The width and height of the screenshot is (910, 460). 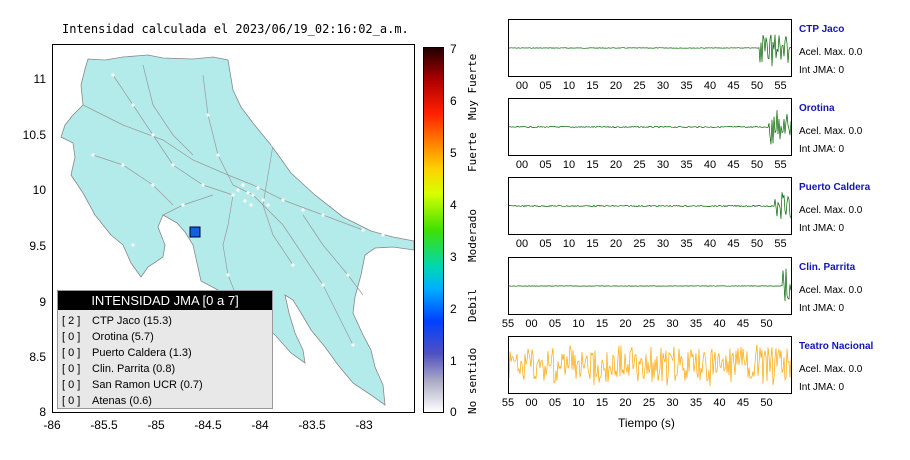 I want to click on y-tick: 9, so click(x=42, y=302).